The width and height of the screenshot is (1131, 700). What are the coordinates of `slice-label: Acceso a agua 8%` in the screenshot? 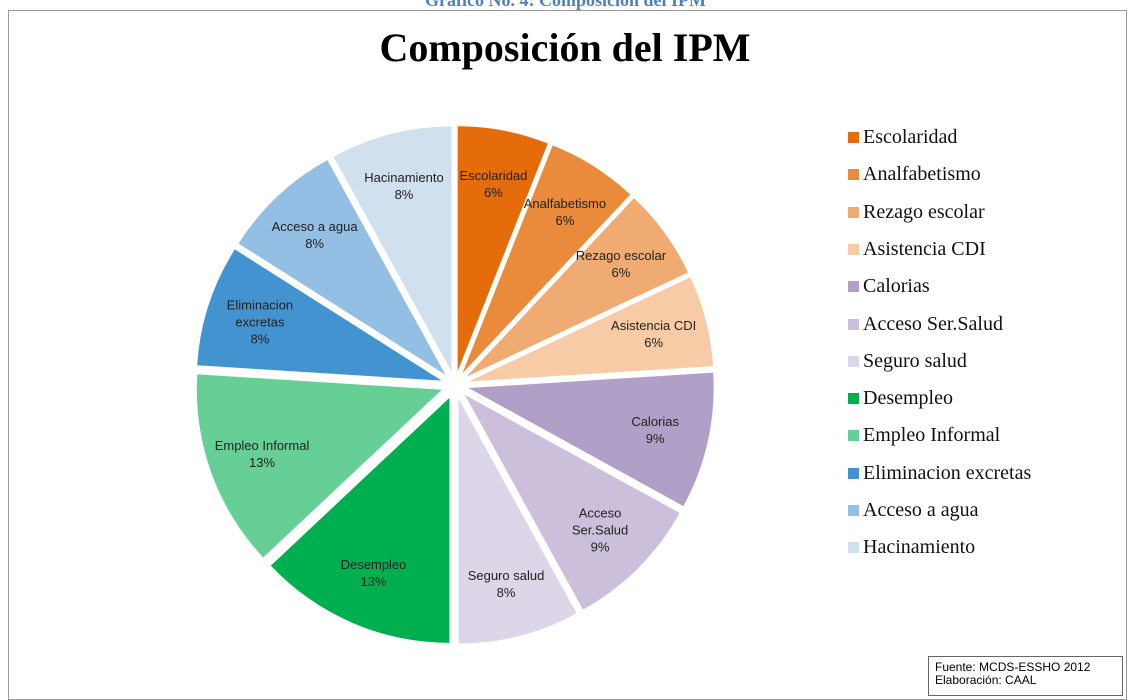 It's located at (315, 235).